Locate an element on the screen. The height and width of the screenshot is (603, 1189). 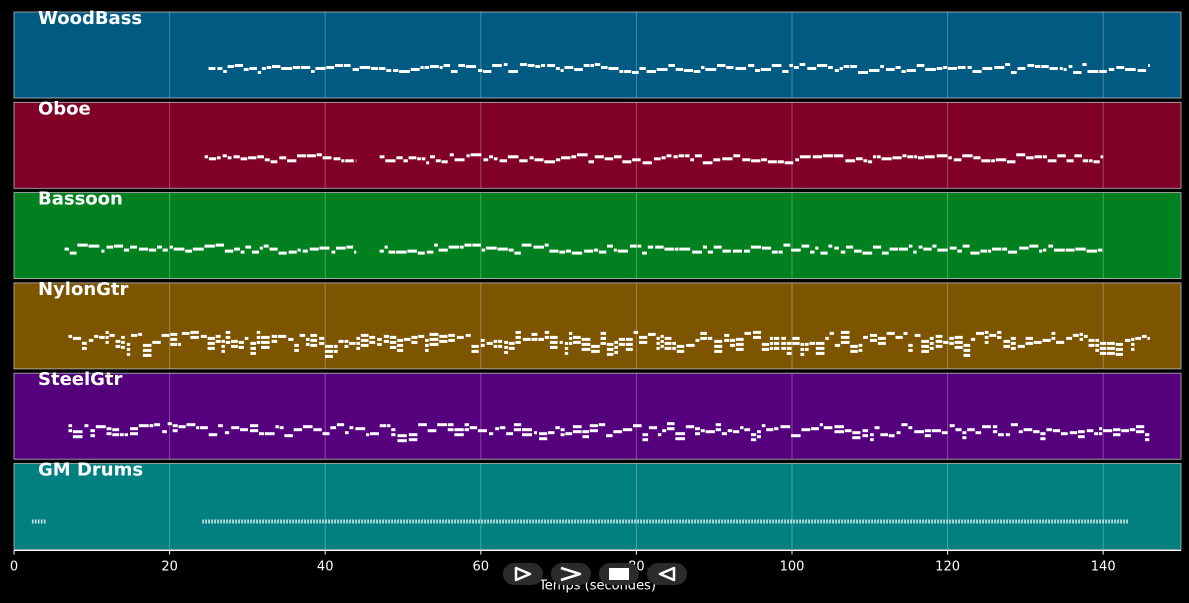
x-tick-label: 40 is located at coordinates (325, 567).